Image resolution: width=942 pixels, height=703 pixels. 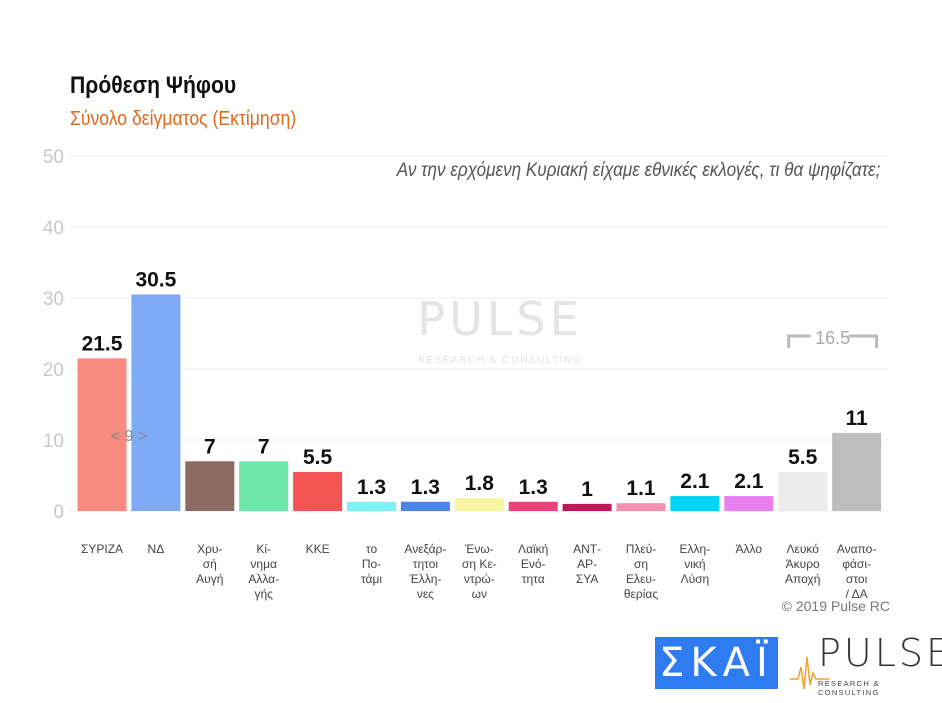 I want to click on x-tick-label: Ελευ-, so click(x=641, y=579).